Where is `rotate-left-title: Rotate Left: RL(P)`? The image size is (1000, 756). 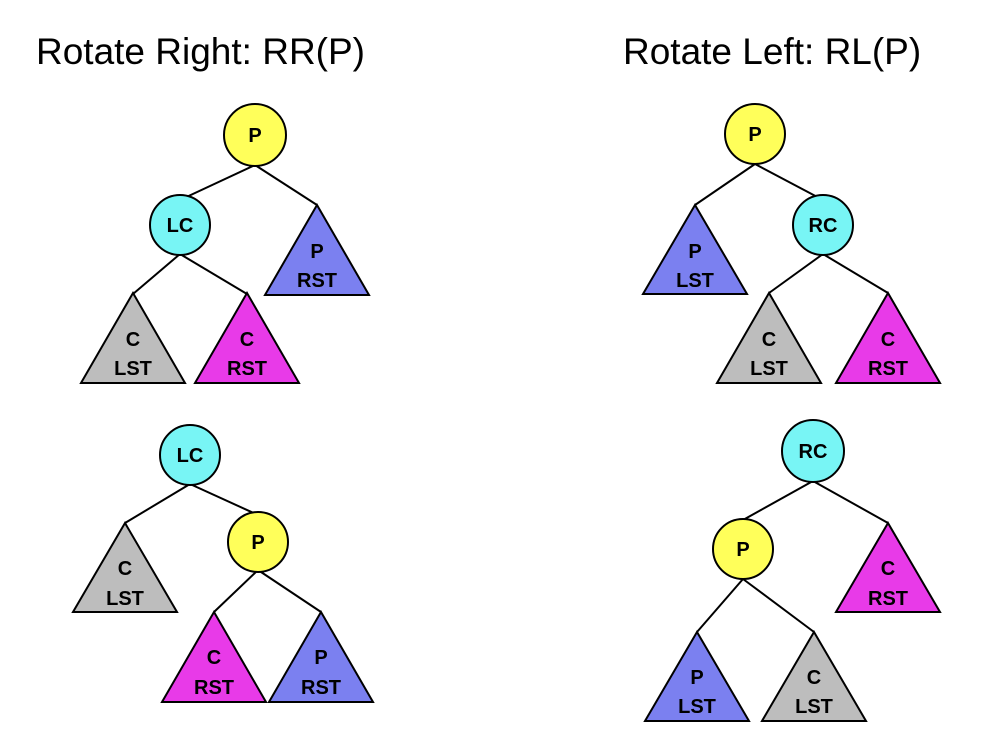
rotate-left-title: Rotate Left: RL(P) is located at coordinates (772, 51).